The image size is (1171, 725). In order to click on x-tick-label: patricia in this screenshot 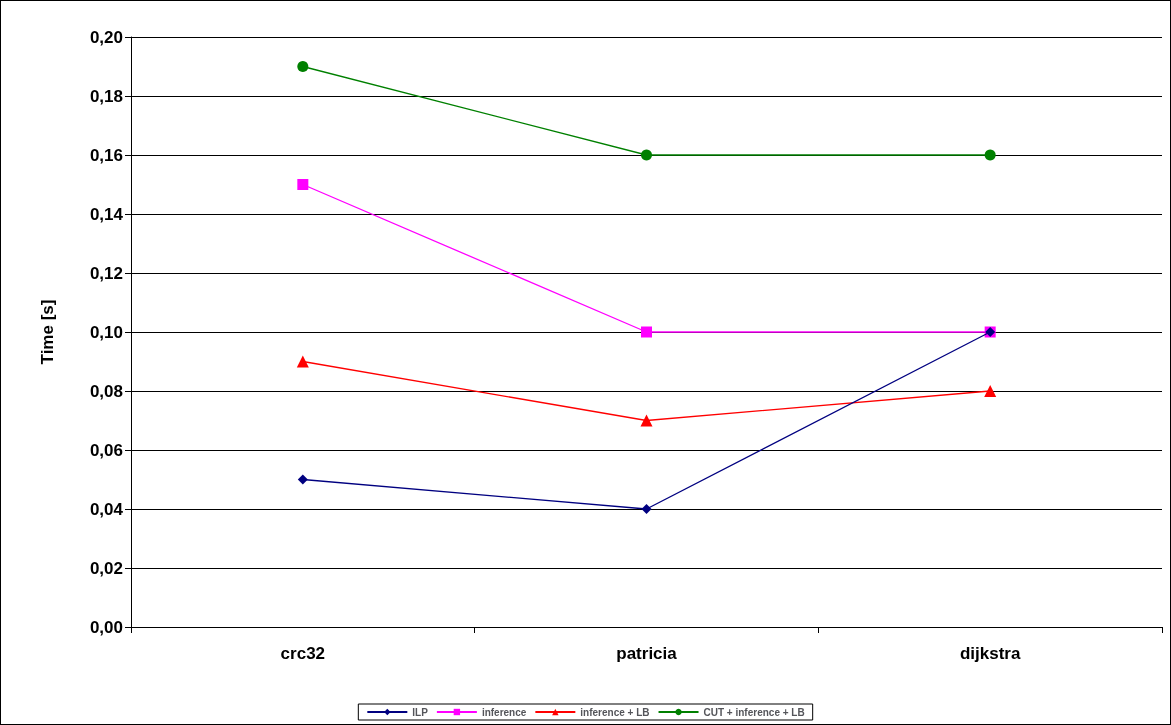, I will do `click(647, 653)`.